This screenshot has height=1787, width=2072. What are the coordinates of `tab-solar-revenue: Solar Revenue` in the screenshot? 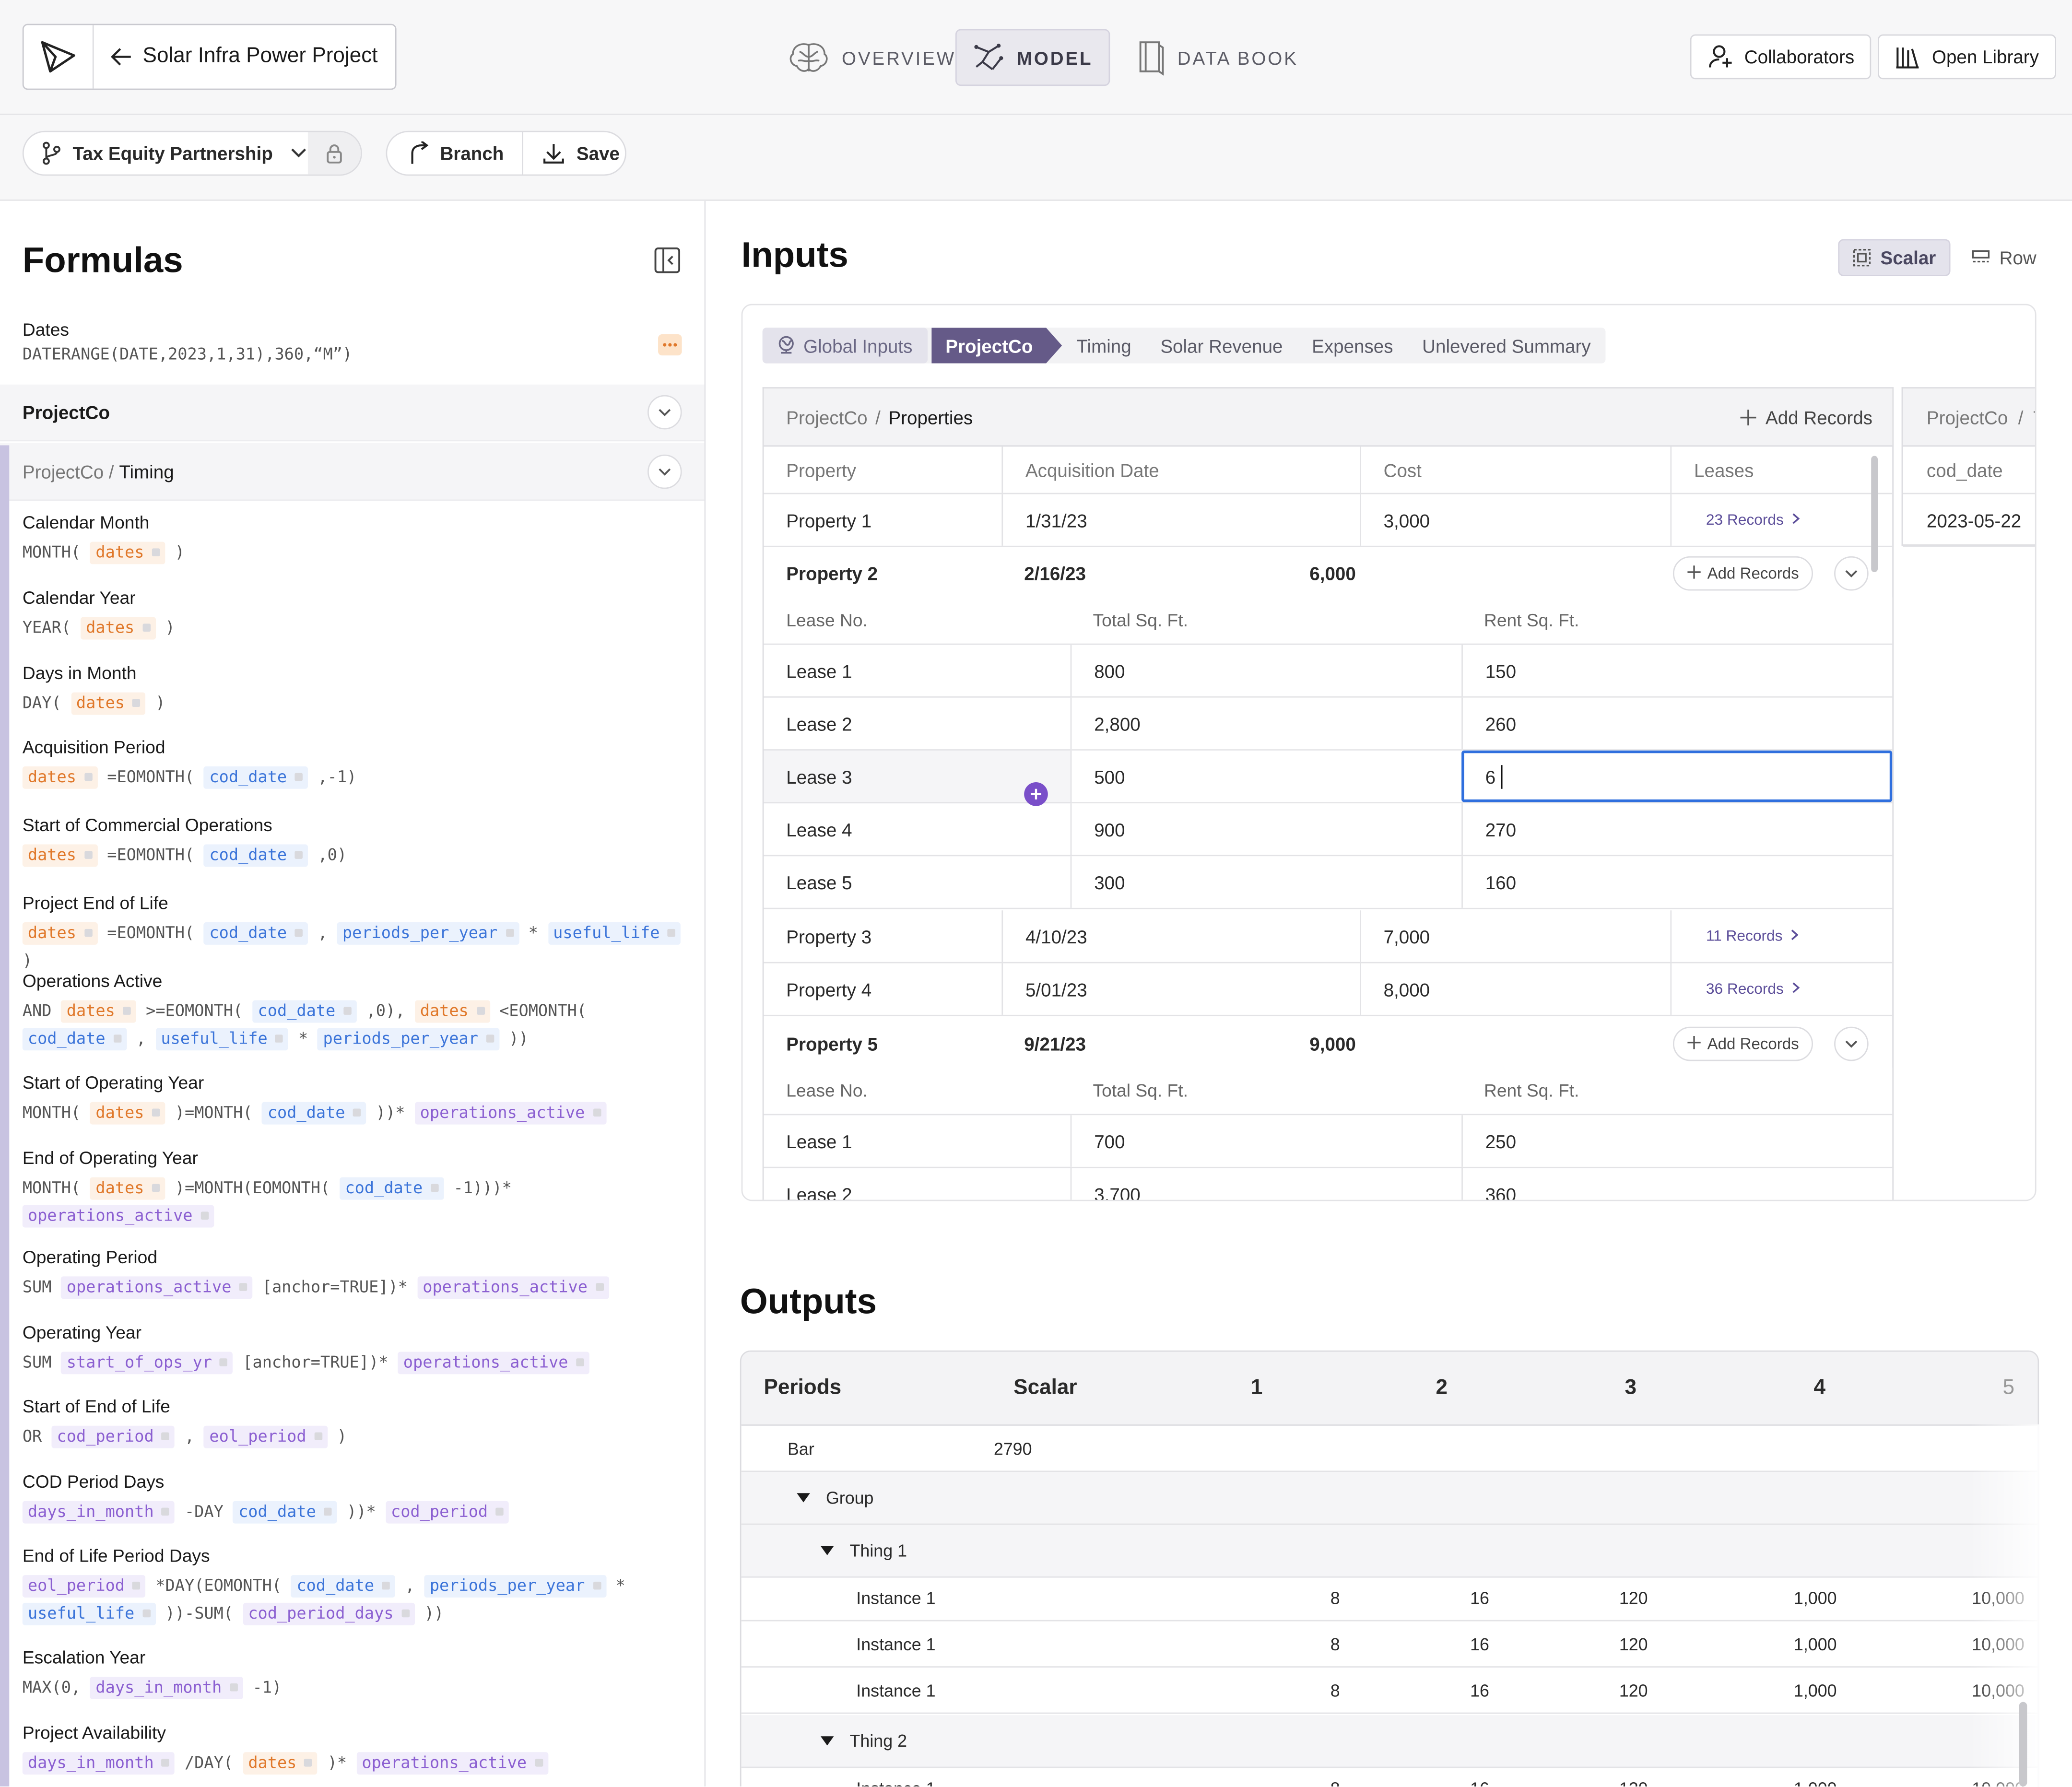 It's located at (1221, 346).